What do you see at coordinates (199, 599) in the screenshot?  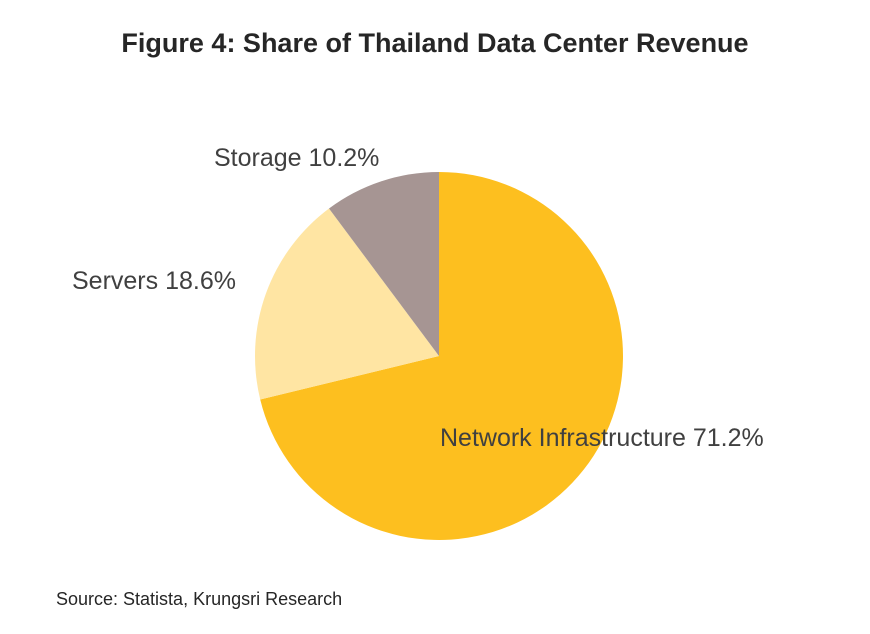 I see `source-note: Source: Statista, Krungsri Research` at bounding box center [199, 599].